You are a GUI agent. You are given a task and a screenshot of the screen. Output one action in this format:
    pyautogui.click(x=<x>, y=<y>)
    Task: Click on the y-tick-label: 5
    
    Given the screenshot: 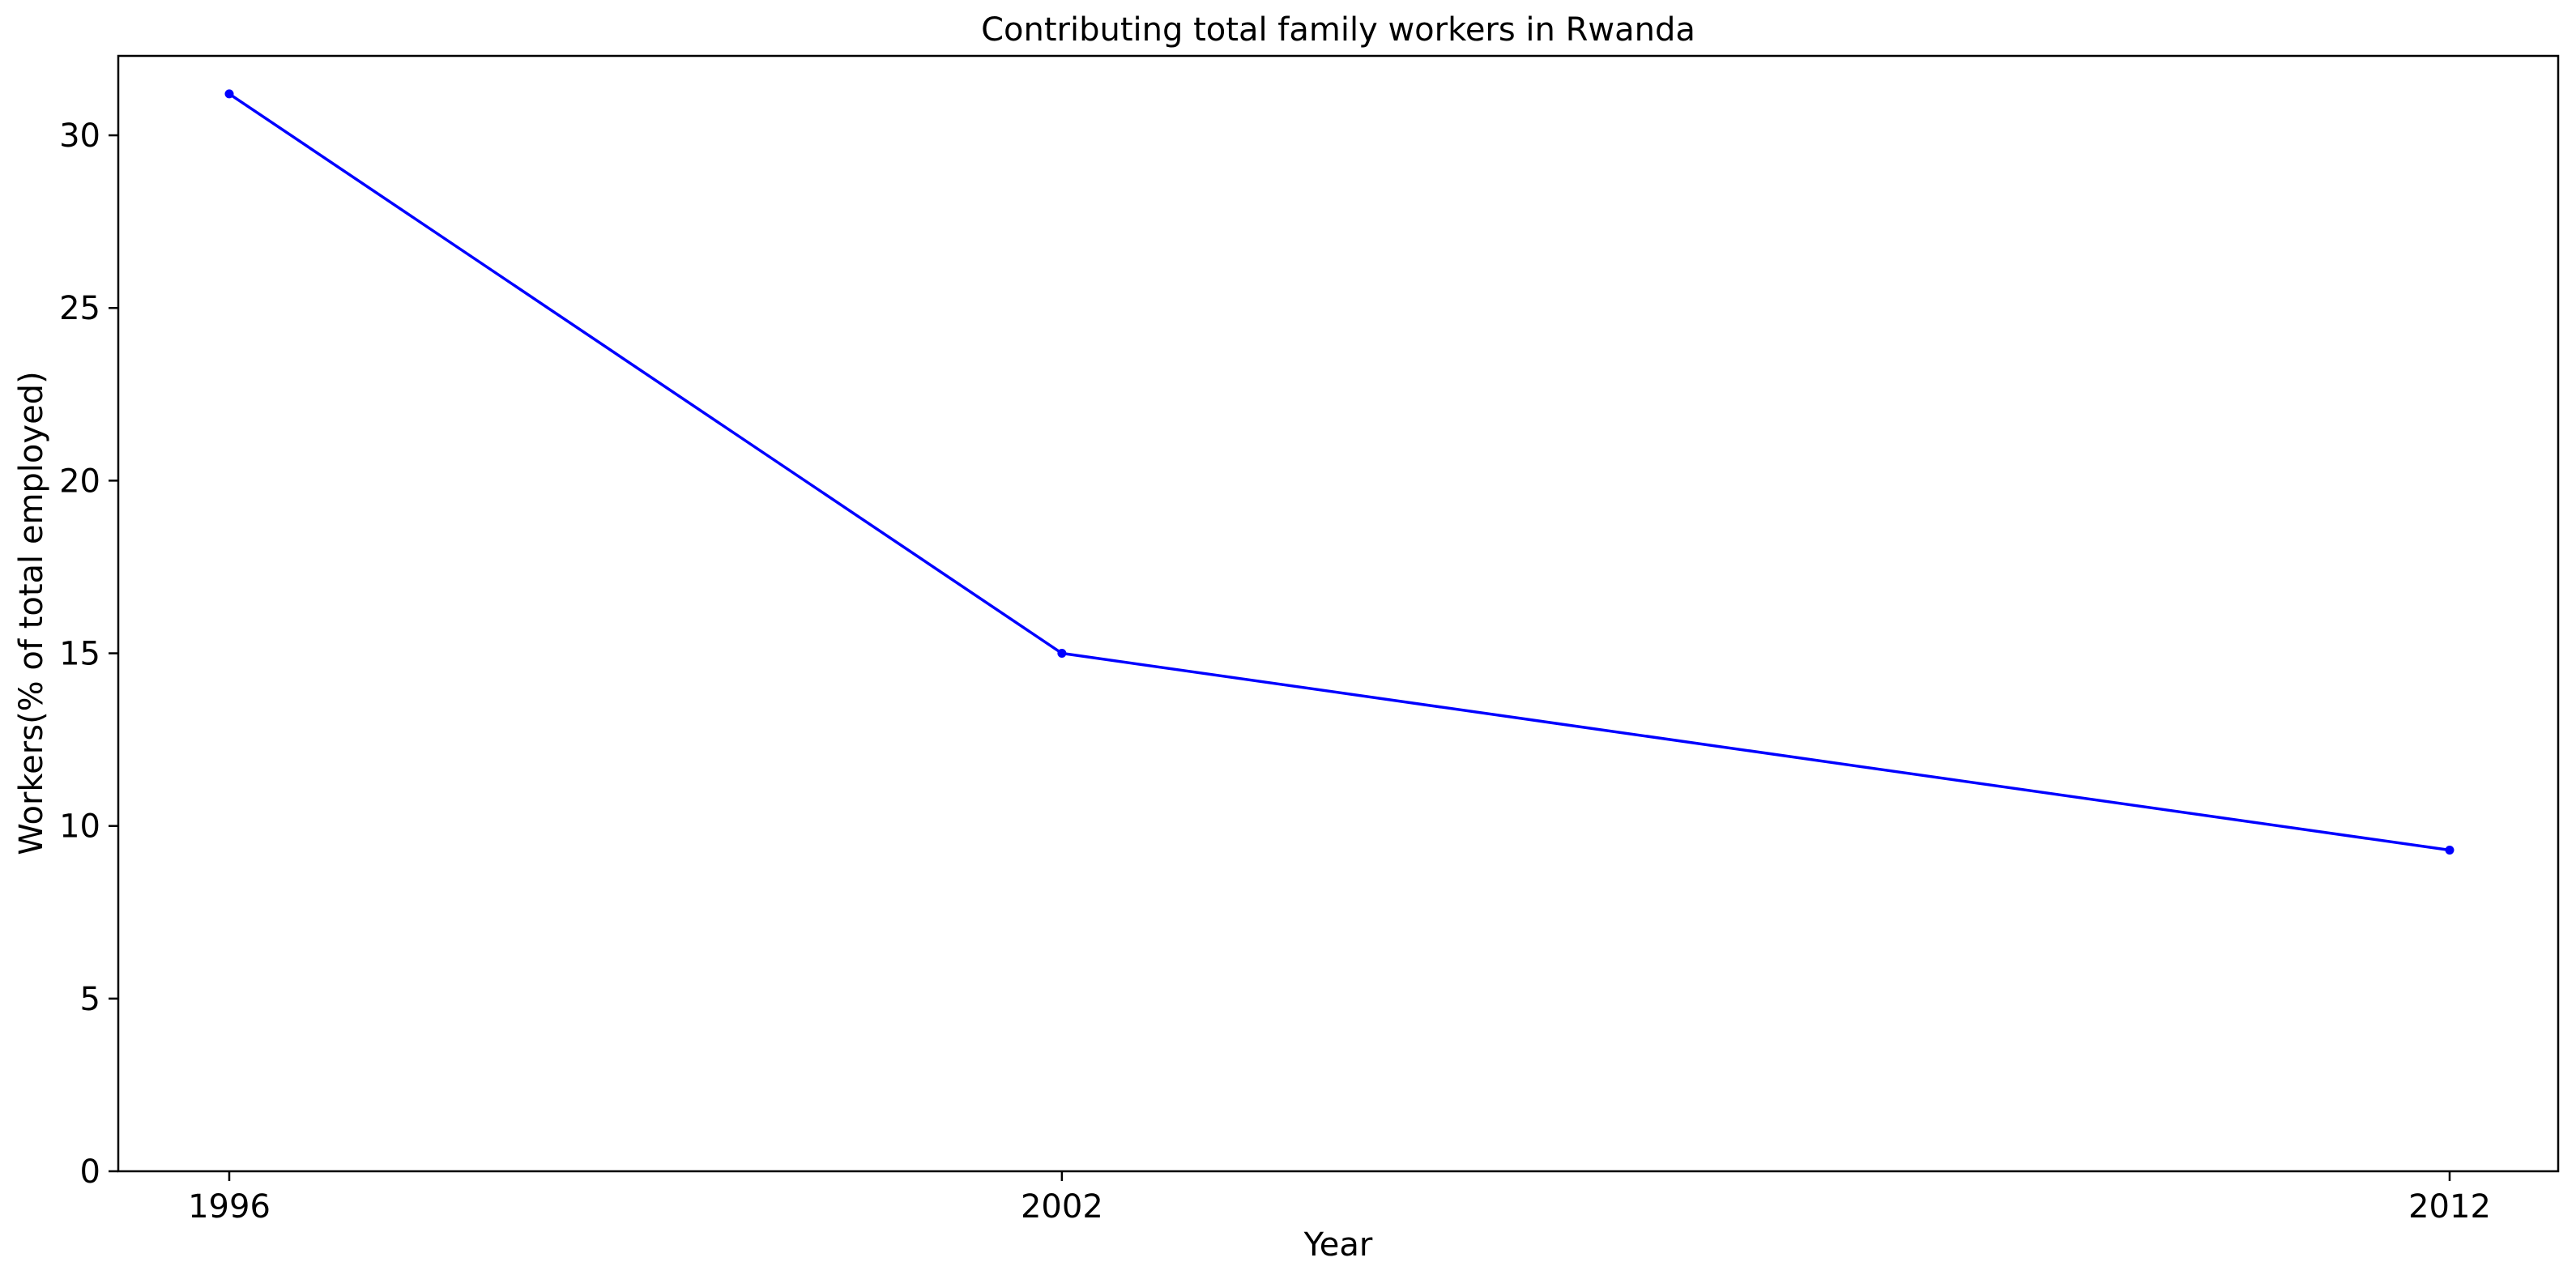 What is the action you would take?
    pyautogui.click(x=90, y=999)
    